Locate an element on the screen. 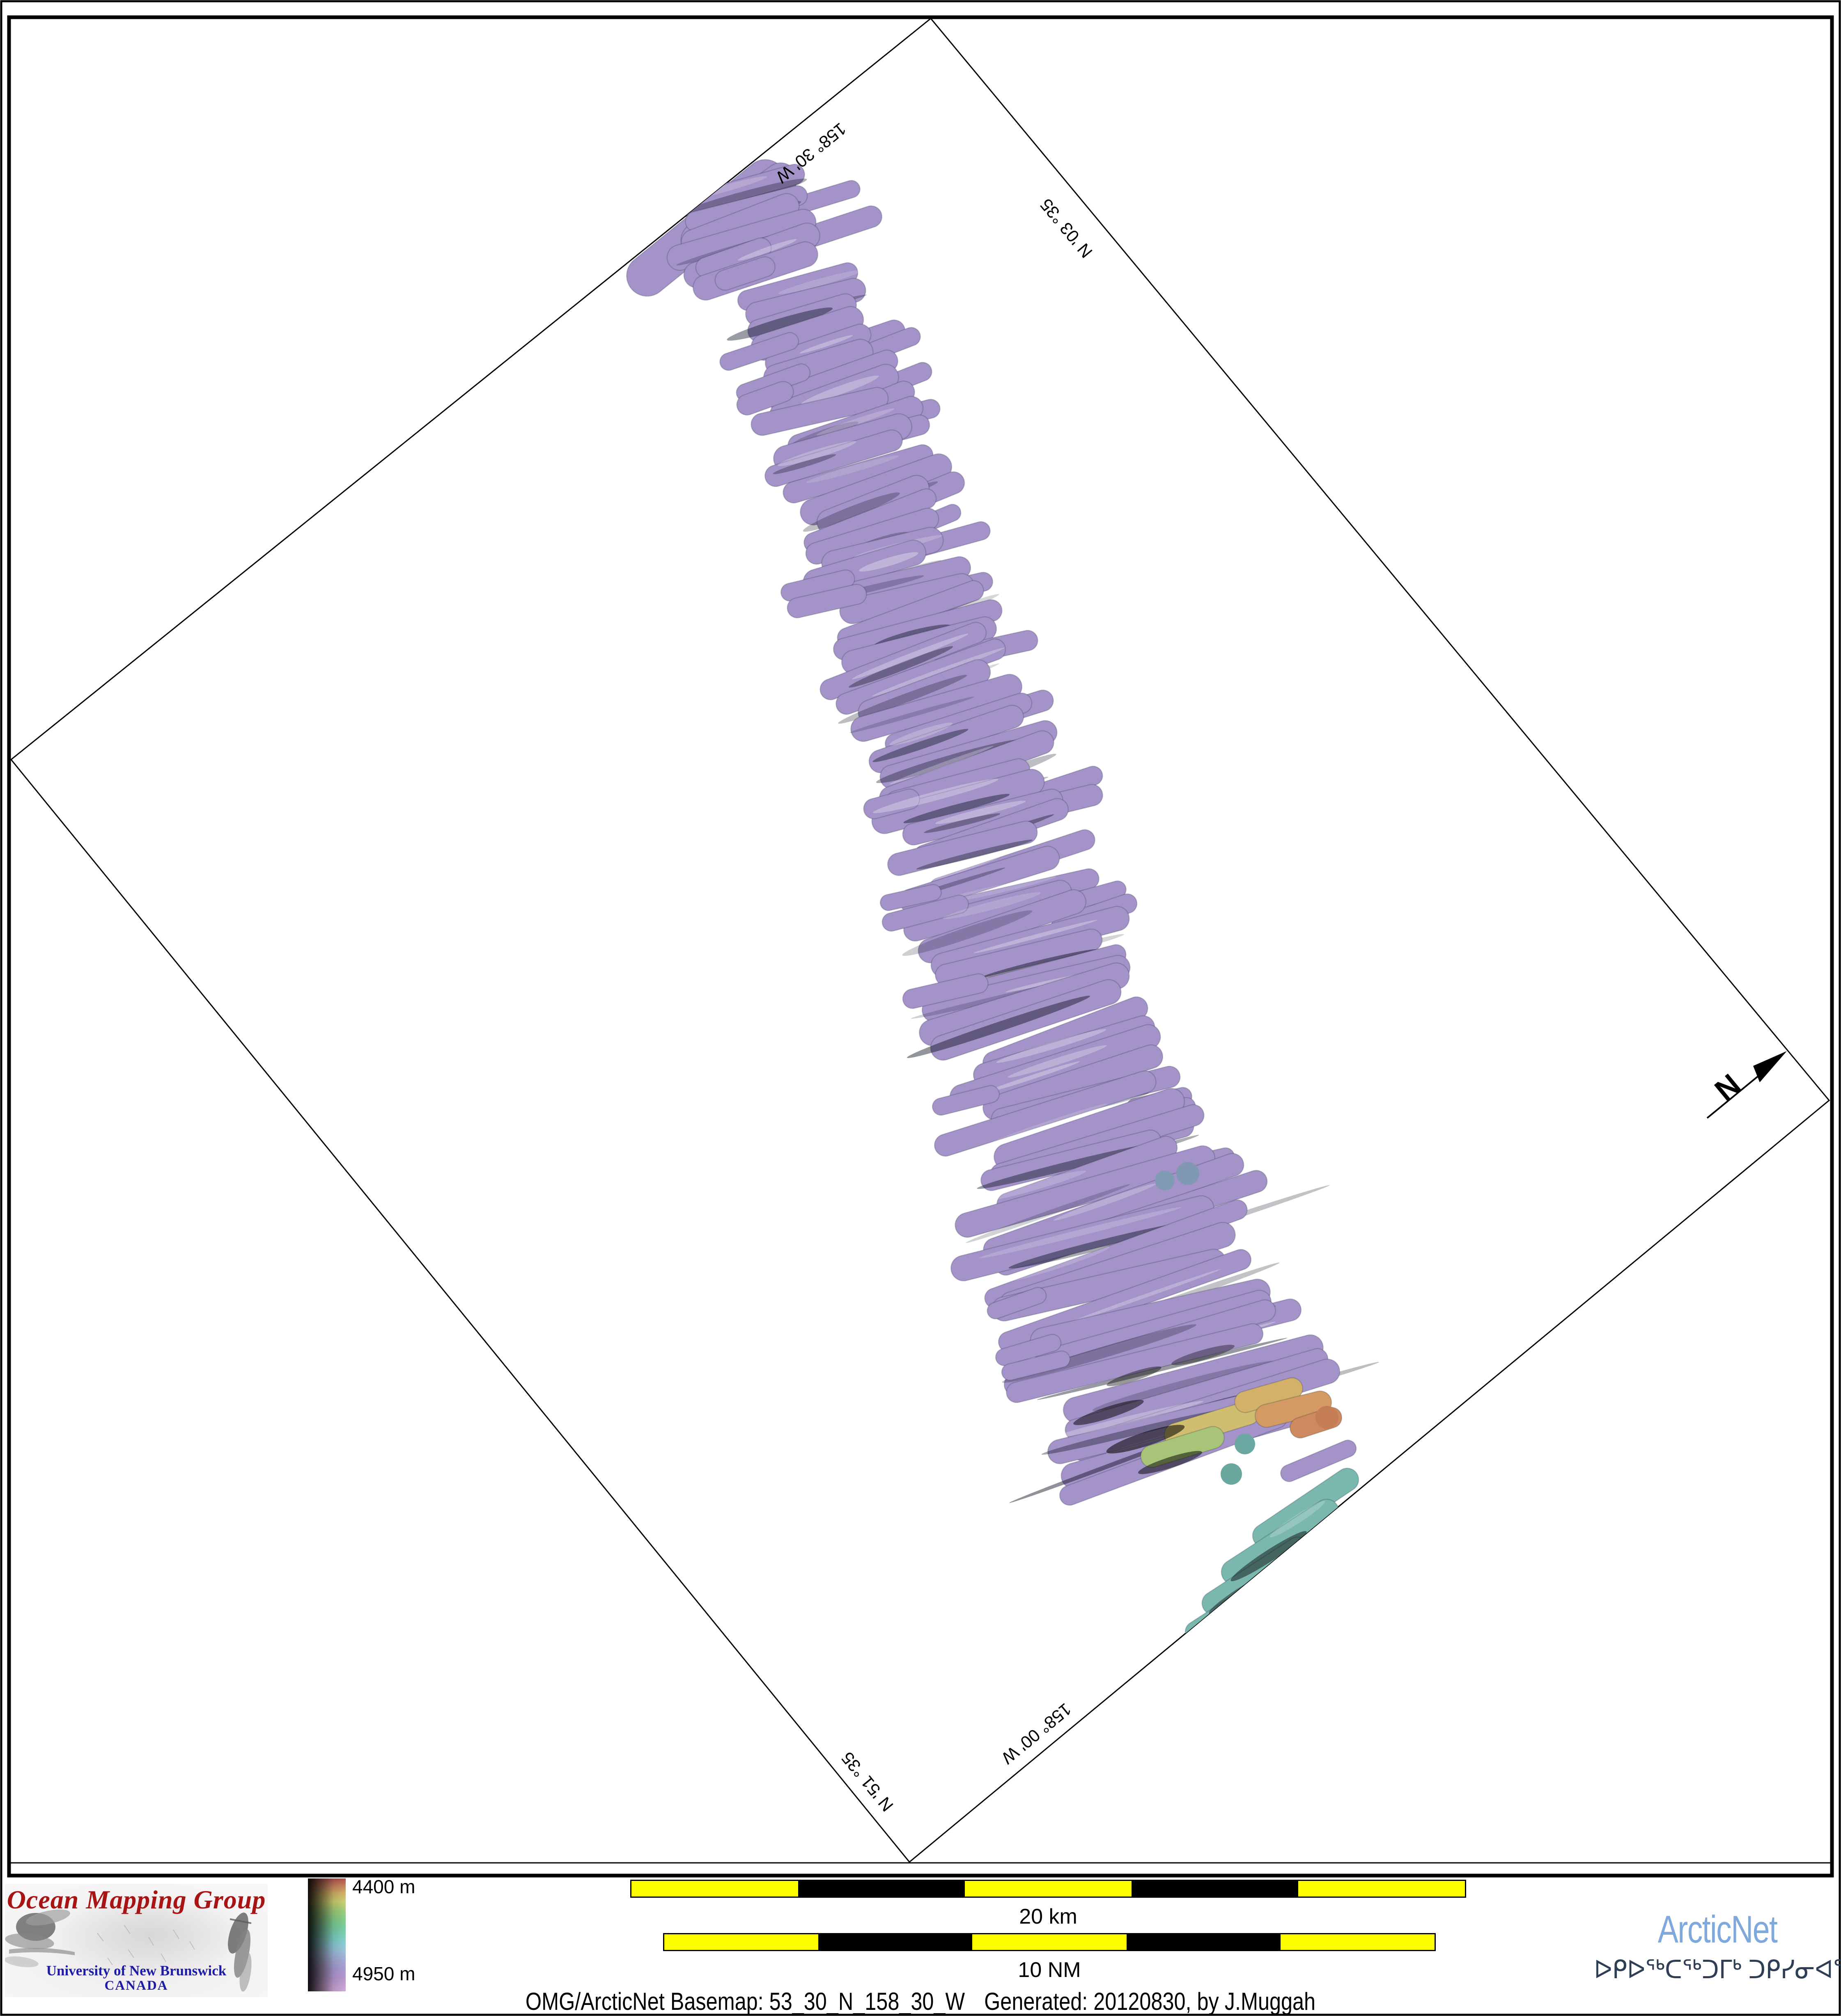 The height and width of the screenshot is (2016, 1841). north-arrow-head is located at coordinates (1770, 1066).